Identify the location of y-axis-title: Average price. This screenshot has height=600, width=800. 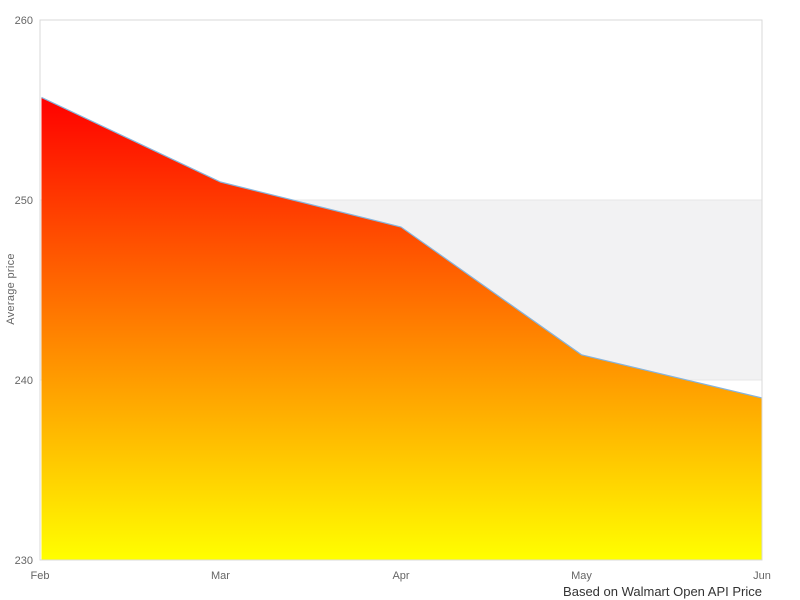
(11, 289).